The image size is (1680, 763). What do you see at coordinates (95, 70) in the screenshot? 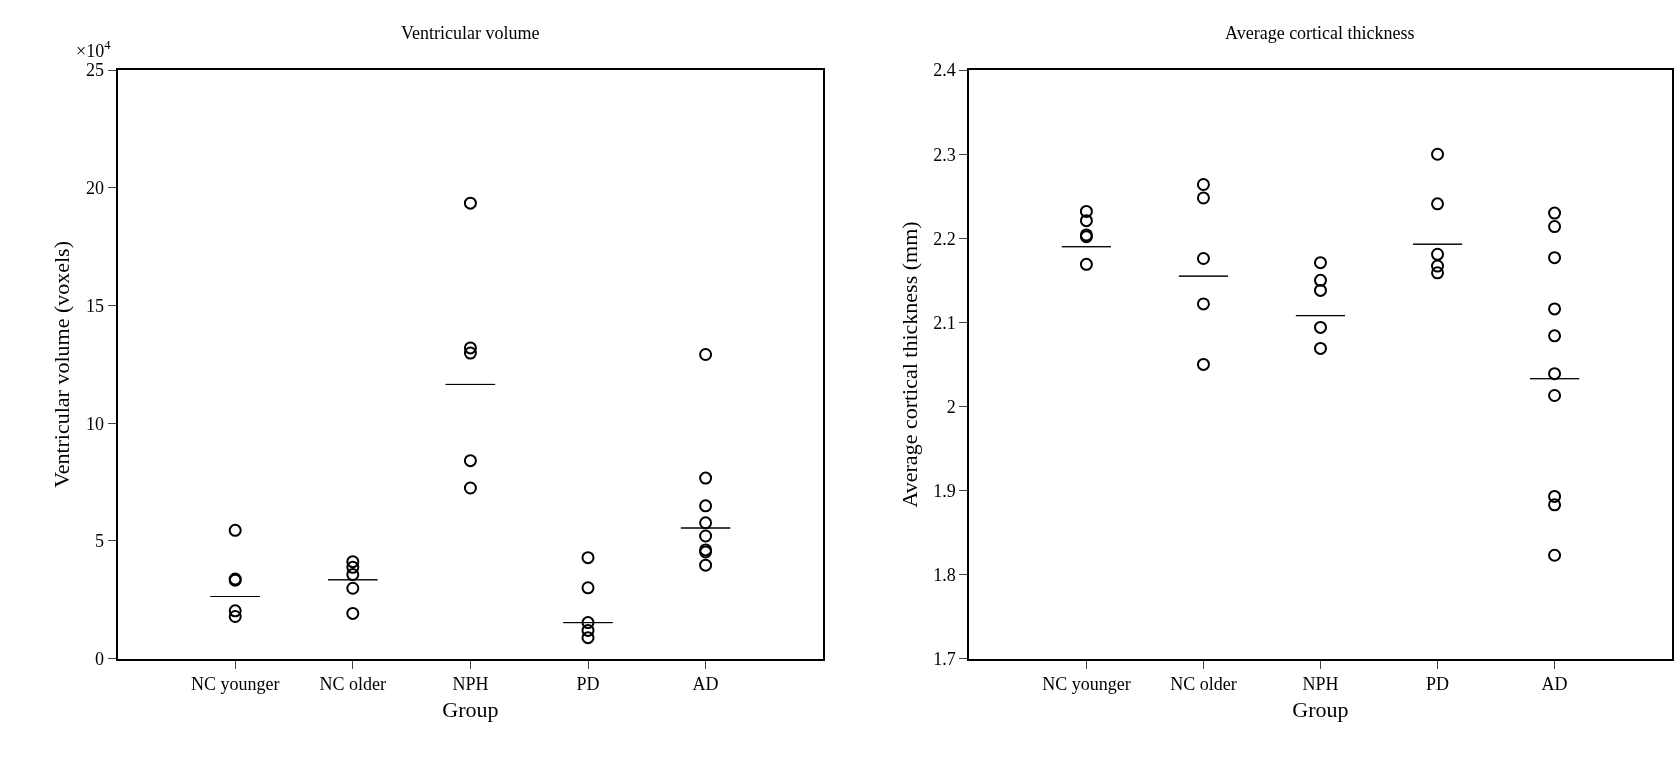
I see `y-tick-label: 25` at bounding box center [95, 70].